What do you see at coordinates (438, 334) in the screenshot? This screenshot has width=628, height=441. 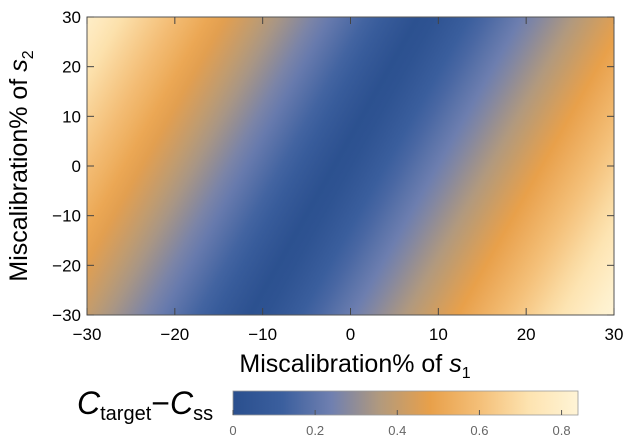 I see `x-tick-label: 10` at bounding box center [438, 334].